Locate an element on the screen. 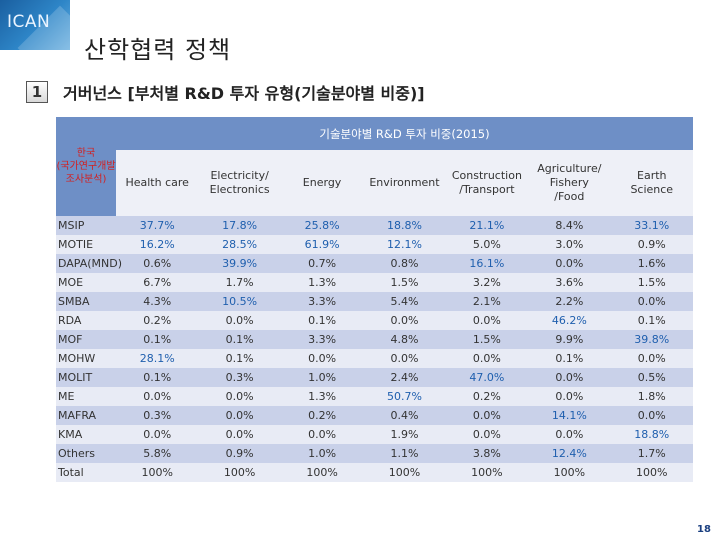  agency-cell: Total is located at coordinates (86, 472).